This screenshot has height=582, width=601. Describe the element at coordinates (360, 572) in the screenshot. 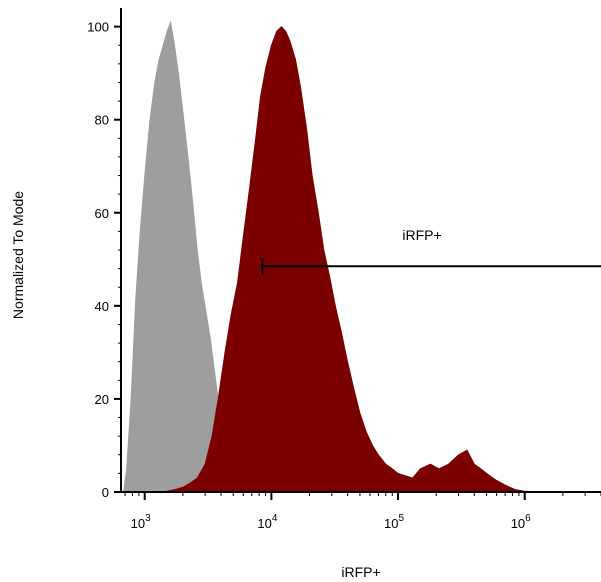

I see `x-axis-title: iRFP+` at that location.